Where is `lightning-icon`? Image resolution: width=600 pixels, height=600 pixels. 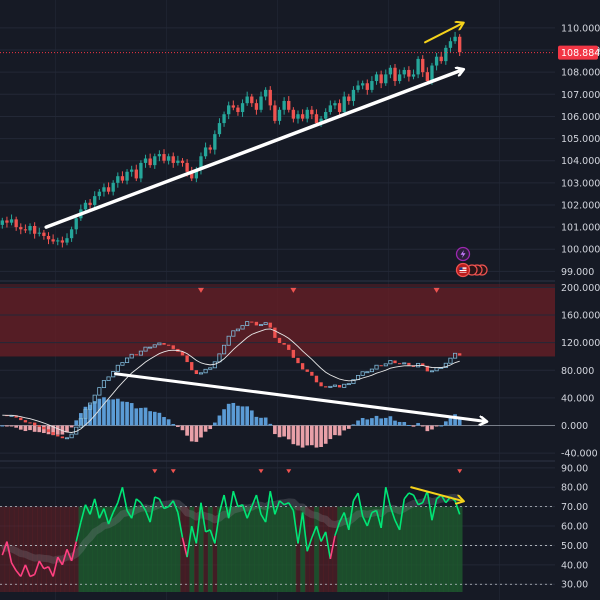
lightning-icon is located at coordinates (463, 254).